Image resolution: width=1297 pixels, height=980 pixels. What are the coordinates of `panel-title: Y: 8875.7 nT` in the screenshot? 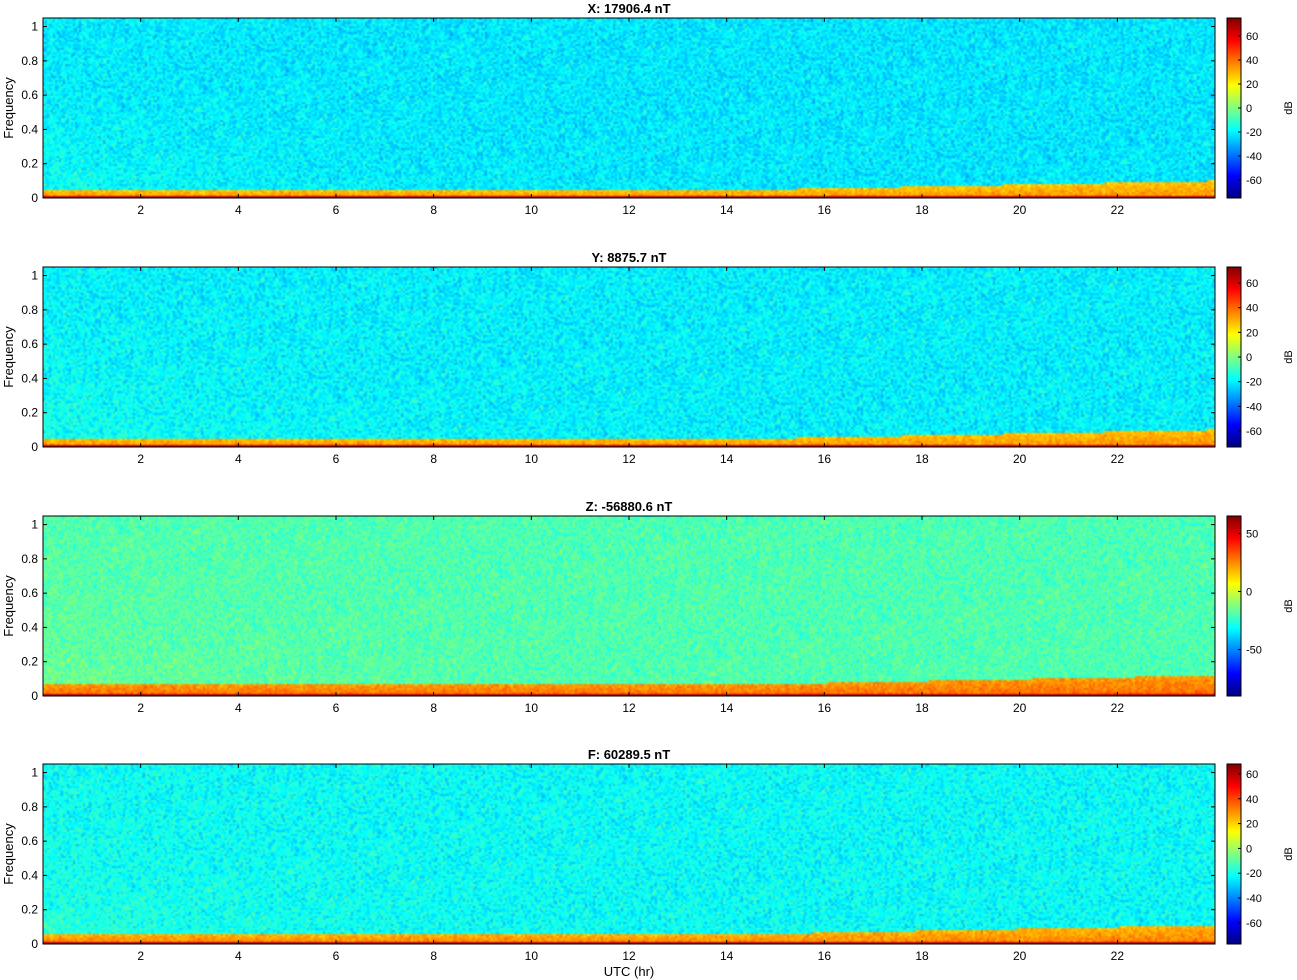 It's located at (629, 257).